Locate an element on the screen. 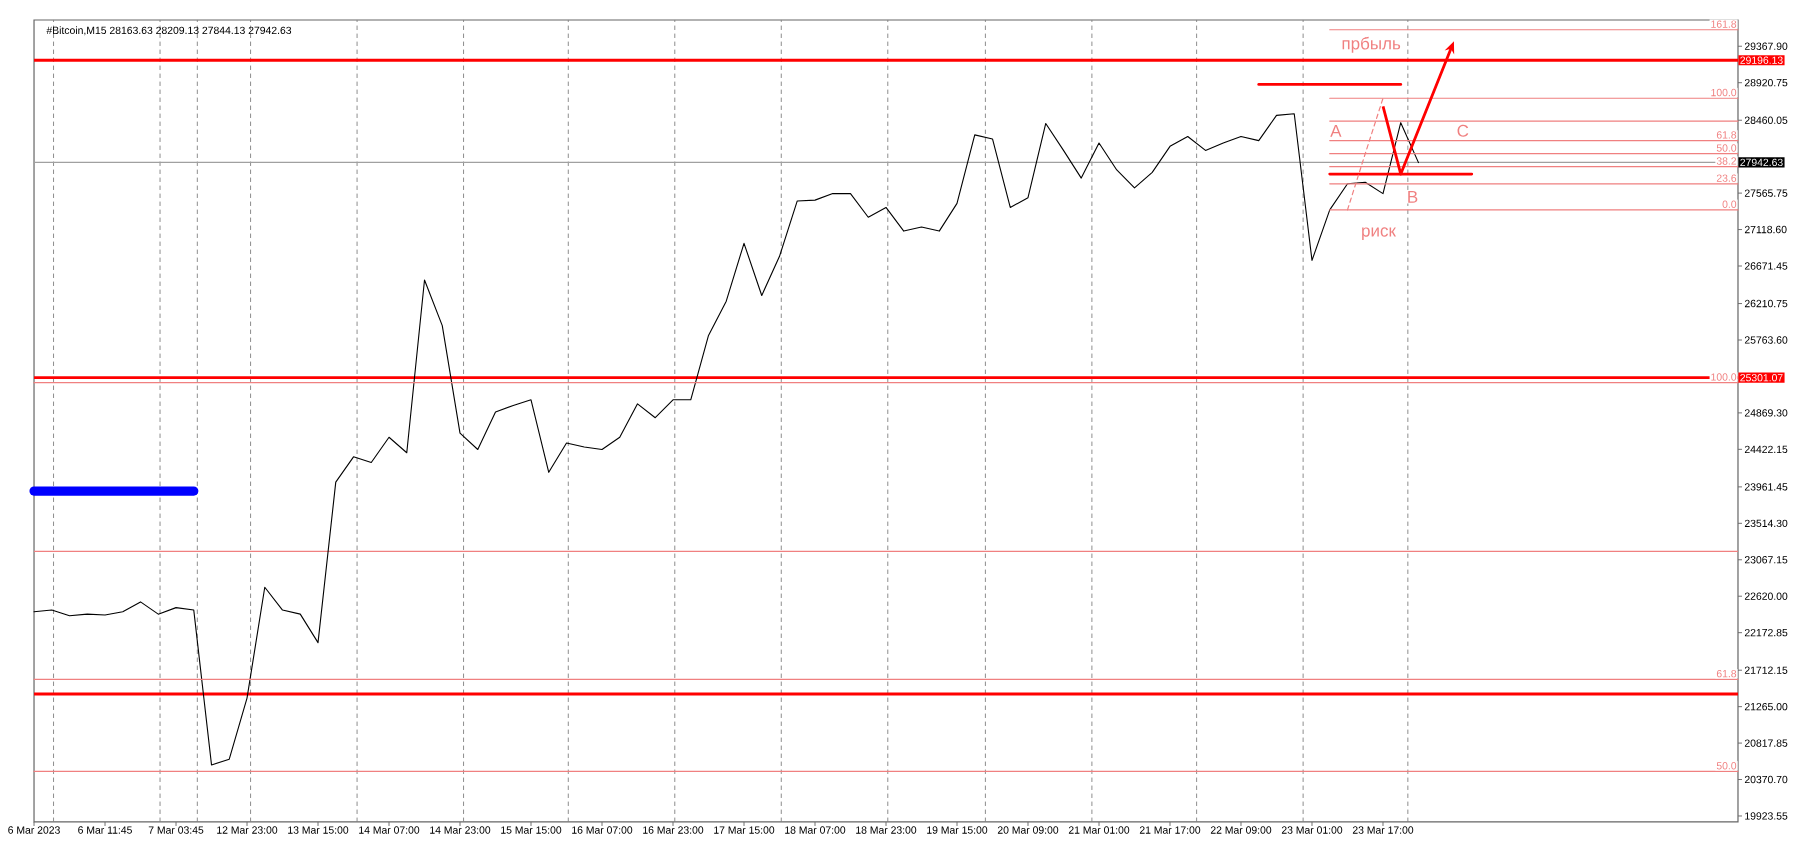 Image resolution: width=1800 pixels, height=844 pixels. annotation: A is located at coordinates (1336, 130).